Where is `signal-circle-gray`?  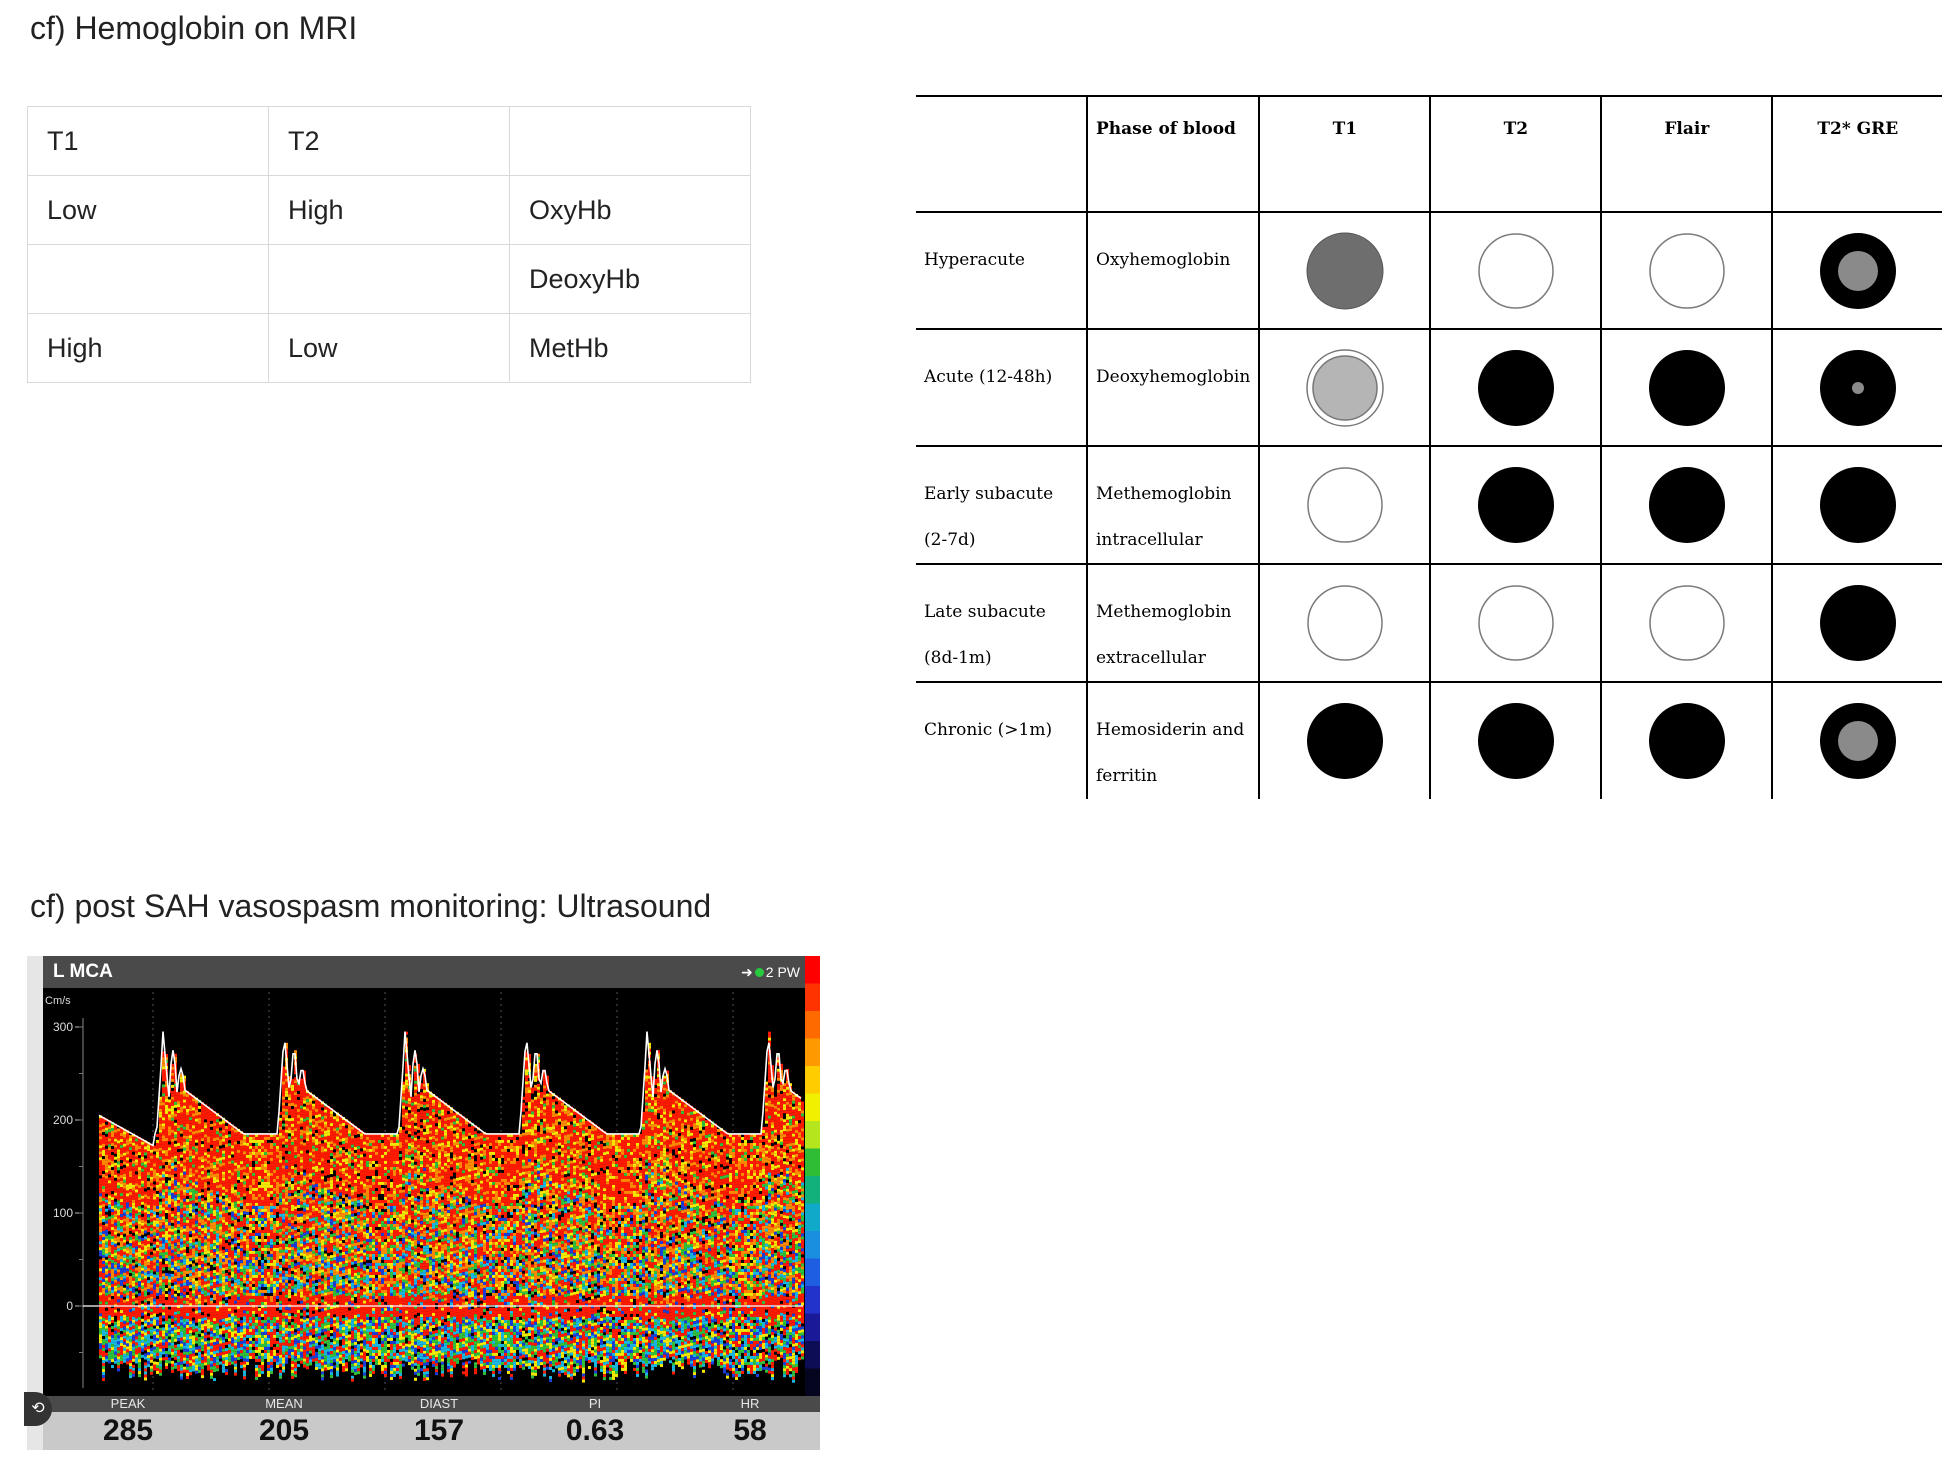
signal-circle-gray is located at coordinates (1345, 270).